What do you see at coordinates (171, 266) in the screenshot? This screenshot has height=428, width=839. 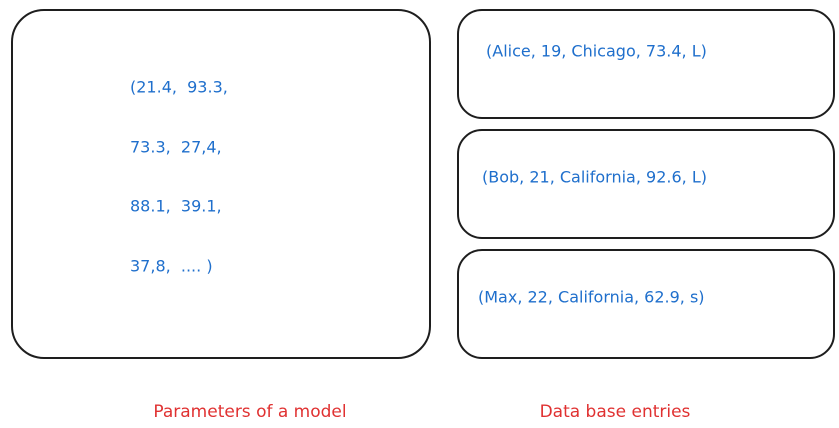 I see `parameter-line: 37,8, .... )` at bounding box center [171, 266].